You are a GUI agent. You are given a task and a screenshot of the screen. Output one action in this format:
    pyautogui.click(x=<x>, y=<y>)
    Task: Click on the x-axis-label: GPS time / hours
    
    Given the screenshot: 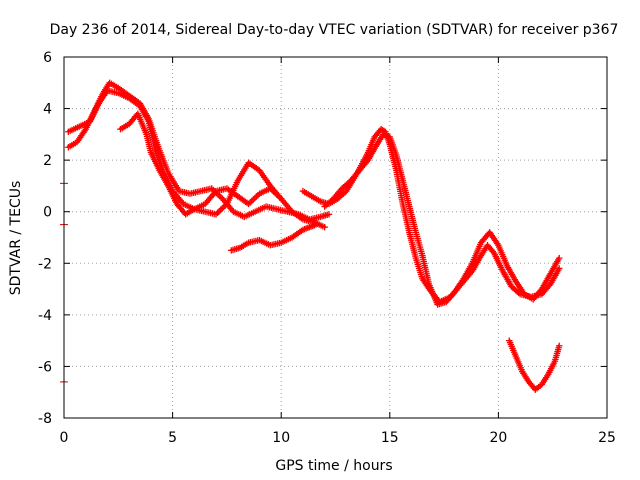 What is the action you would take?
    pyautogui.click(x=333, y=466)
    